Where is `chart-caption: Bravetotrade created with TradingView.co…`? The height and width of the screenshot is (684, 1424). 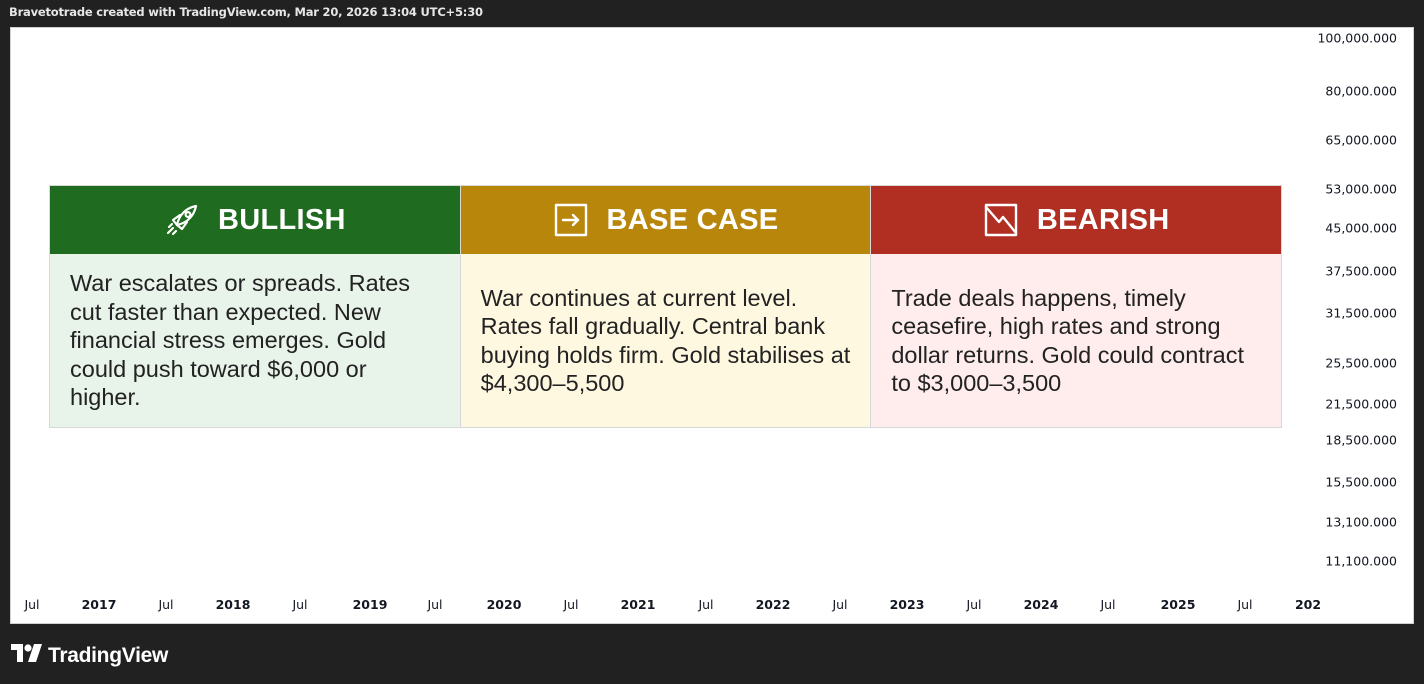 chart-caption: Bravetotrade created with TradingView.co… is located at coordinates (246, 12).